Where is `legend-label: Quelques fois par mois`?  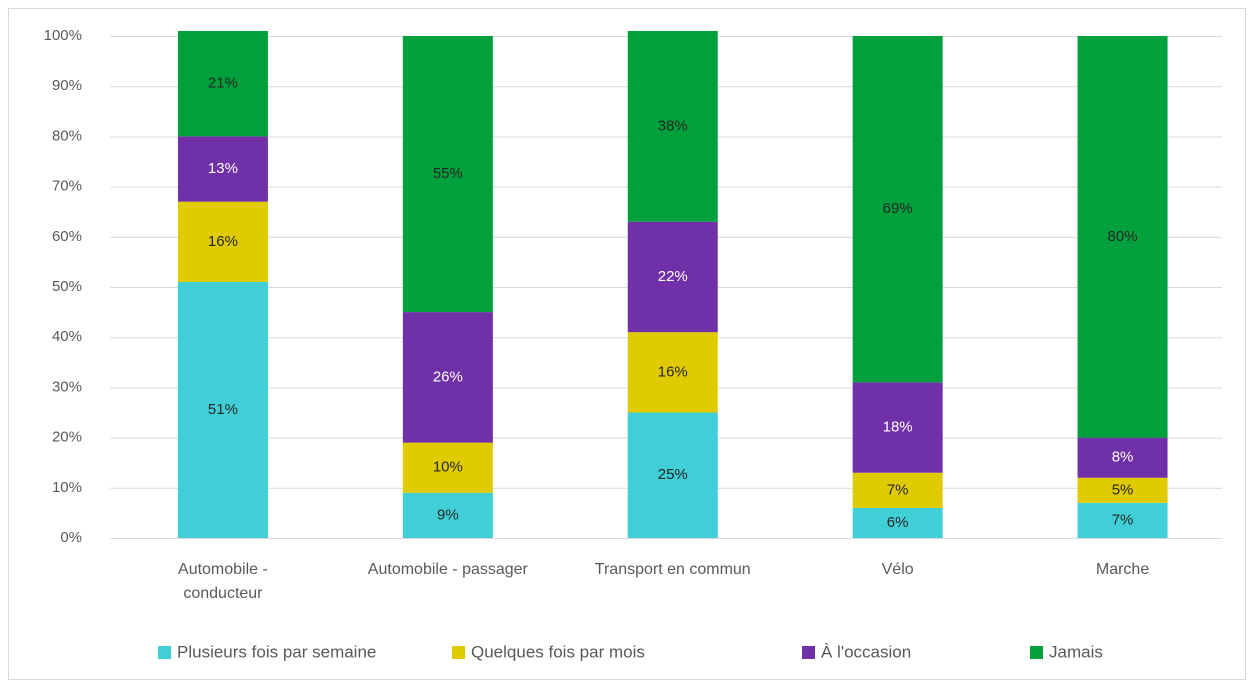
legend-label: Quelques fois par mois is located at coordinates (558, 651).